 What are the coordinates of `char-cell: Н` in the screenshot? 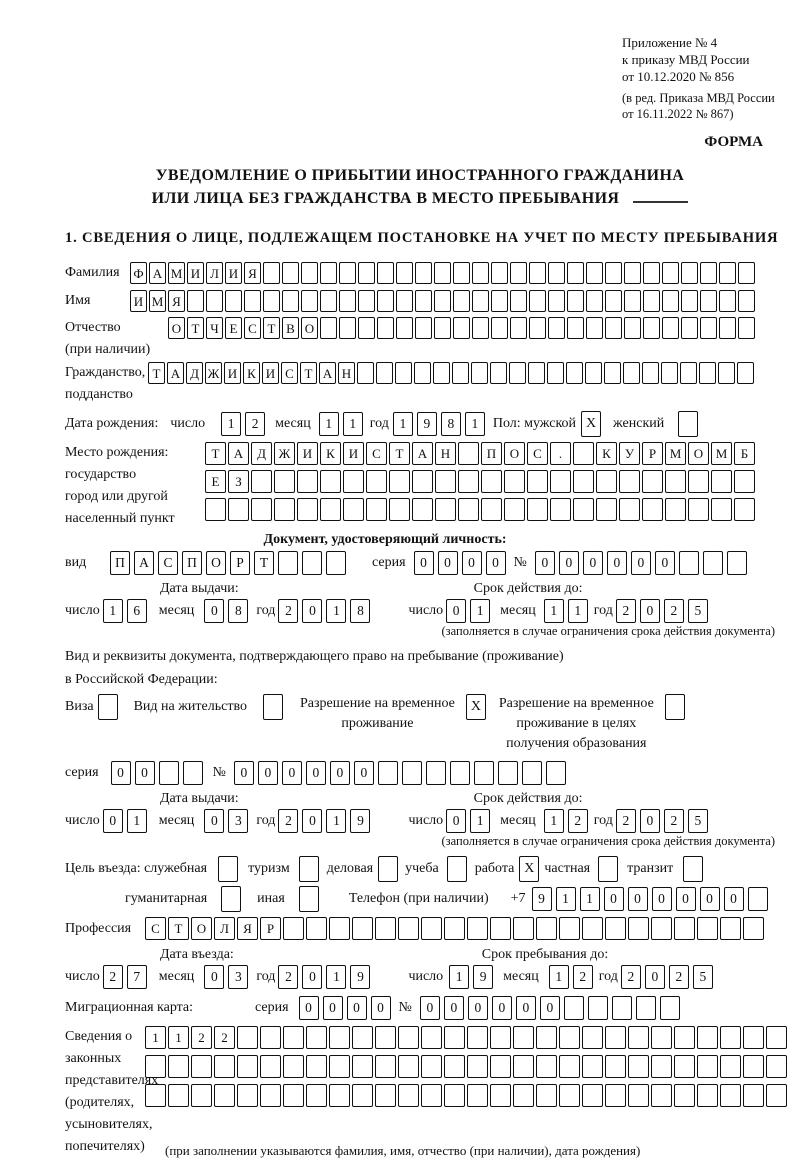 It's located at (346, 373).